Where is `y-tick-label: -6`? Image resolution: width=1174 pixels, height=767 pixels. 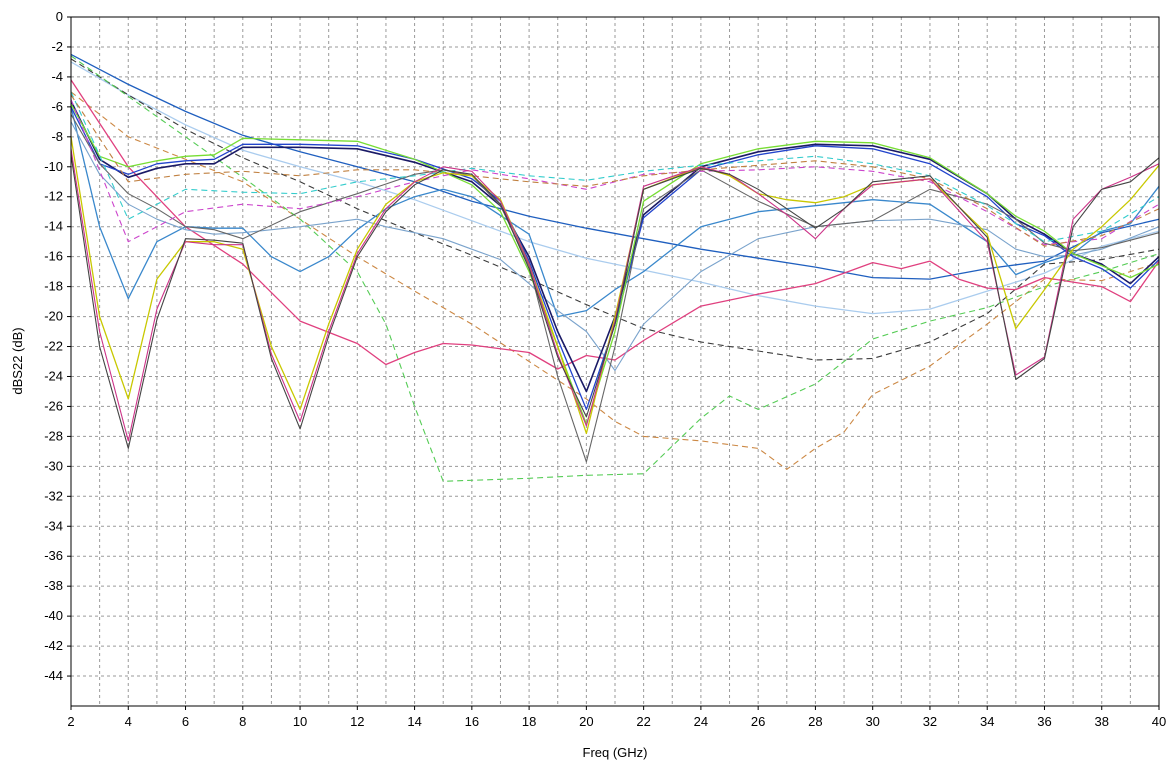
y-tick-label: -6 is located at coordinates (57, 106).